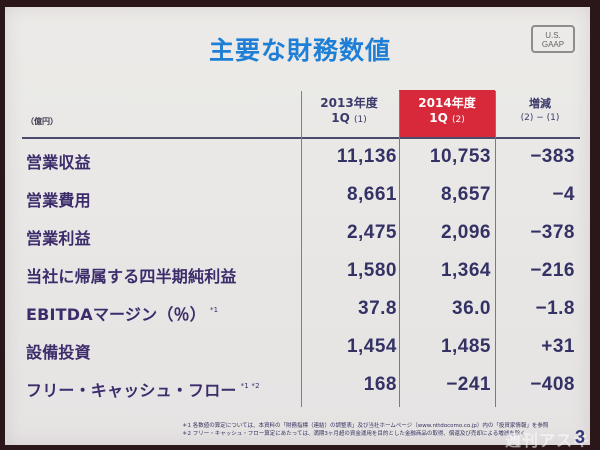 The height and width of the screenshot is (450, 600). Describe the element at coordinates (297, 350) in the screenshot. I see `table-row-capex: 設備投資 1,454 1,485 +31` at that location.